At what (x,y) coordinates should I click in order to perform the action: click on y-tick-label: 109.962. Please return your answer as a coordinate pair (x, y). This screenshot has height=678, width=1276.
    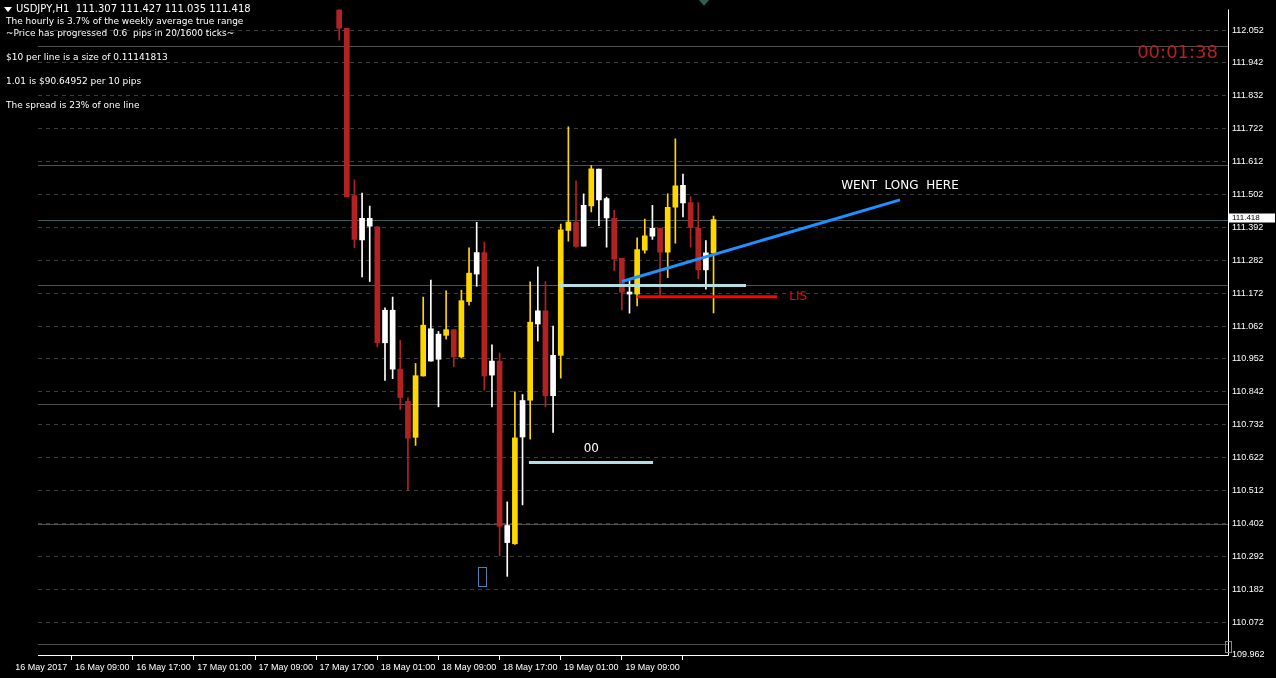
    Looking at the image, I should click on (1248, 654).